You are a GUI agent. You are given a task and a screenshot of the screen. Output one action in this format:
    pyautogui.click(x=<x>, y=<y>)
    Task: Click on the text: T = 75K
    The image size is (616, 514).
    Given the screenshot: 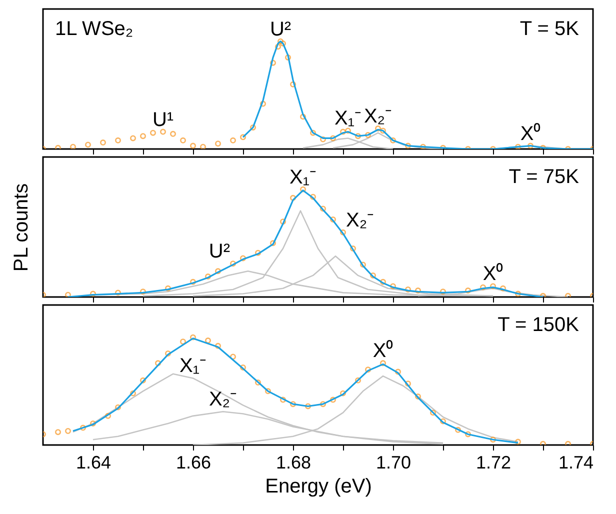 What is the action you would take?
    pyautogui.click(x=544, y=177)
    